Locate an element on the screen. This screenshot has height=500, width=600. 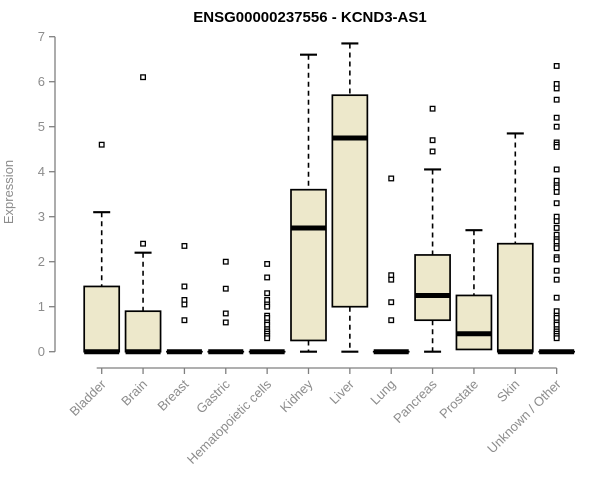
y-tick-label: 7 is located at coordinates (41, 36).